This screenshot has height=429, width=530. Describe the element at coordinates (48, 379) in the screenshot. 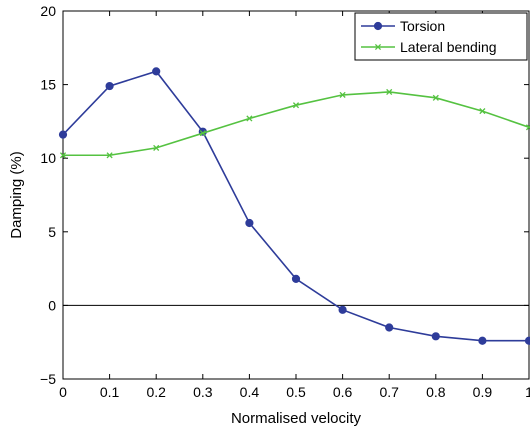

I see `y-tick-label: −5` at that location.